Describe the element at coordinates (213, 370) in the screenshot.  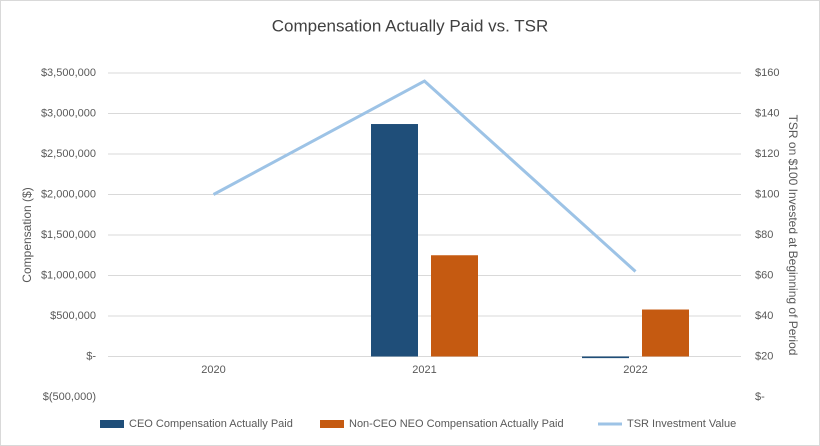
I see `x-tick-label: 2020` at that location.